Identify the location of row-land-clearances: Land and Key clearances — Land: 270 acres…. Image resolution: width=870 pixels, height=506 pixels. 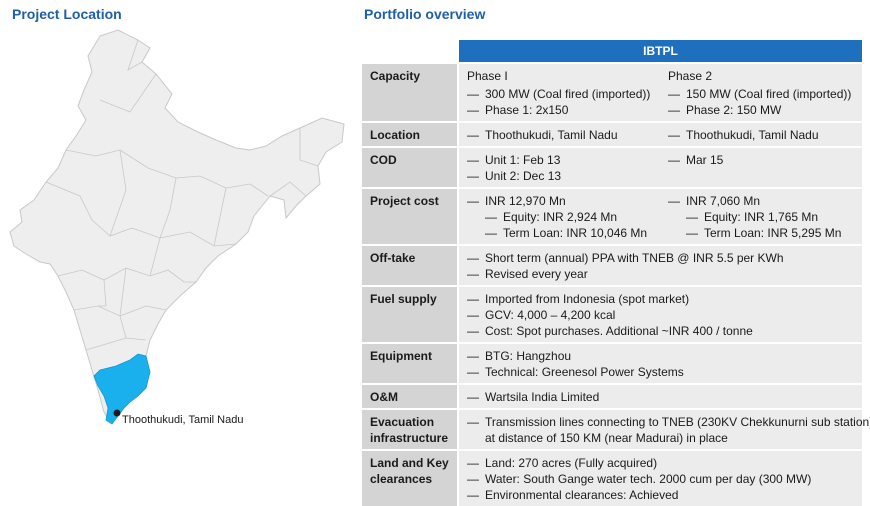
(612, 477).